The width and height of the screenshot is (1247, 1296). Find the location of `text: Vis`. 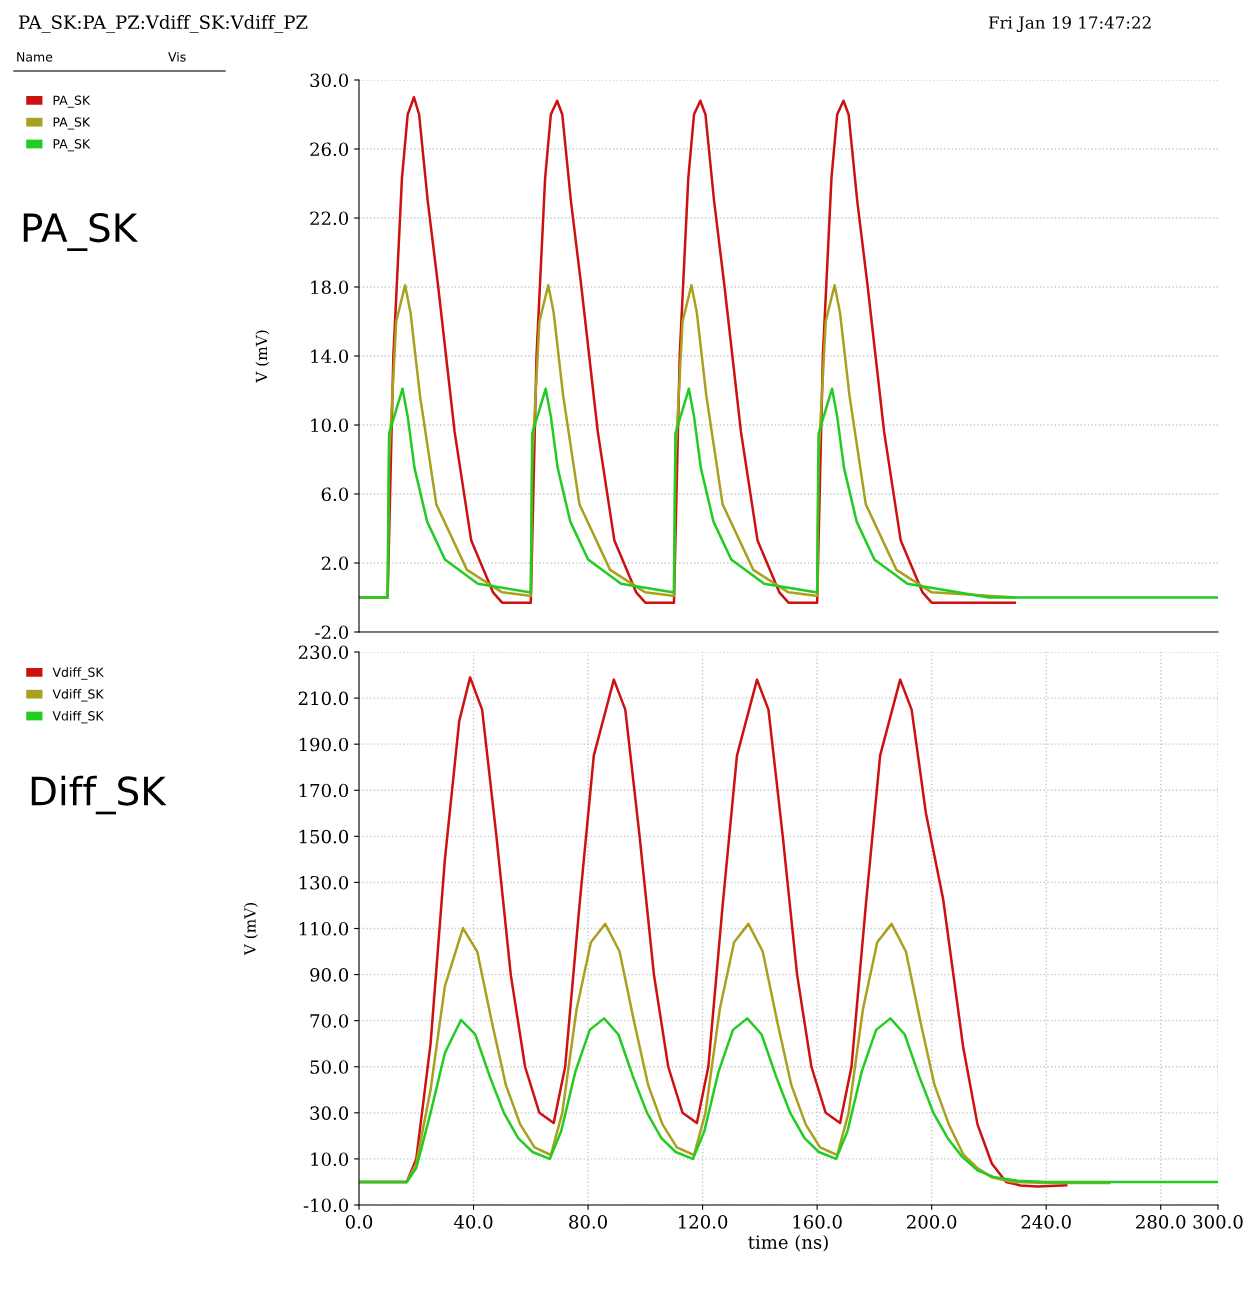

text: Vis is located at coordinates (177, 56).